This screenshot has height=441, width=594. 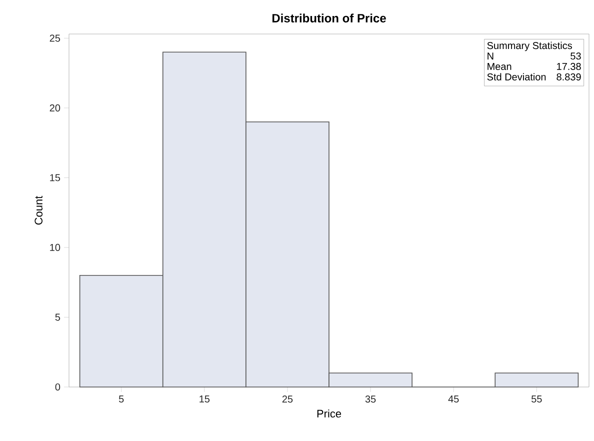 I want to click on x-tick-label: 15, so click(x=205, y=399).